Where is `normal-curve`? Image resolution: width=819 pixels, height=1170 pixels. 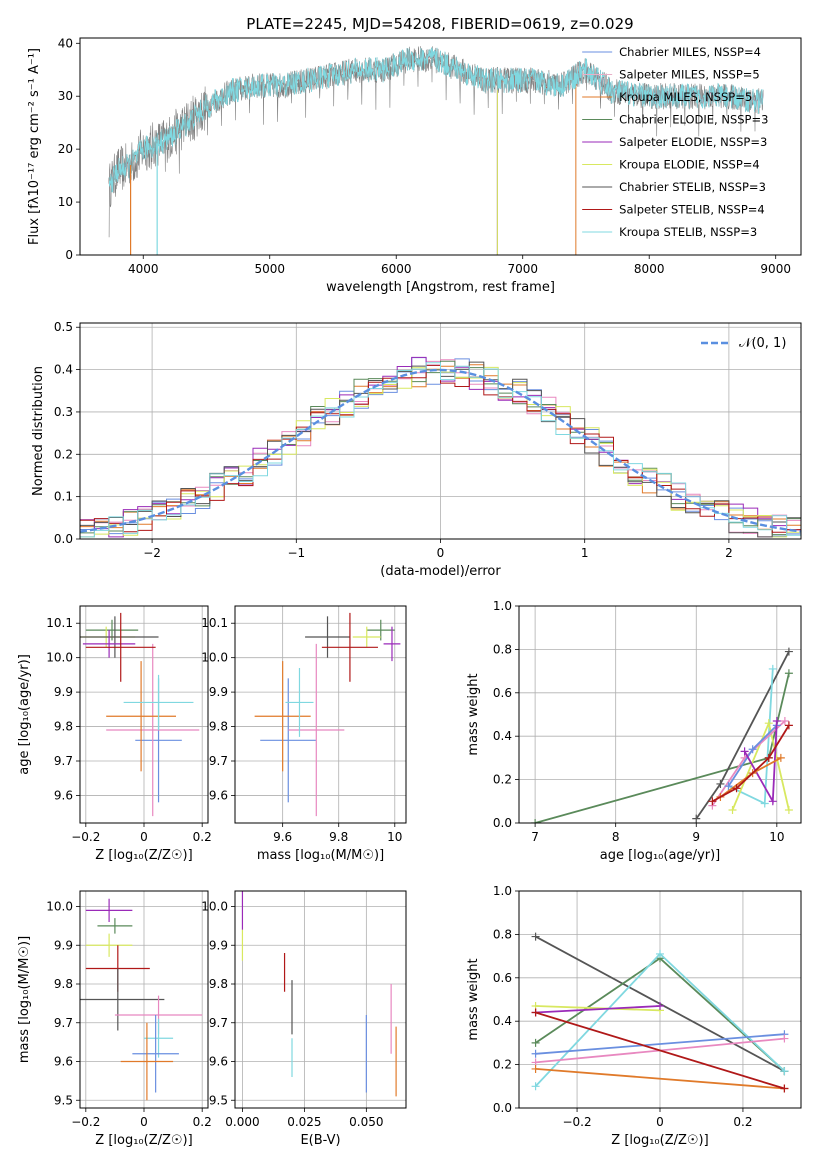 normal-curve is located at coordinates (440, 450).